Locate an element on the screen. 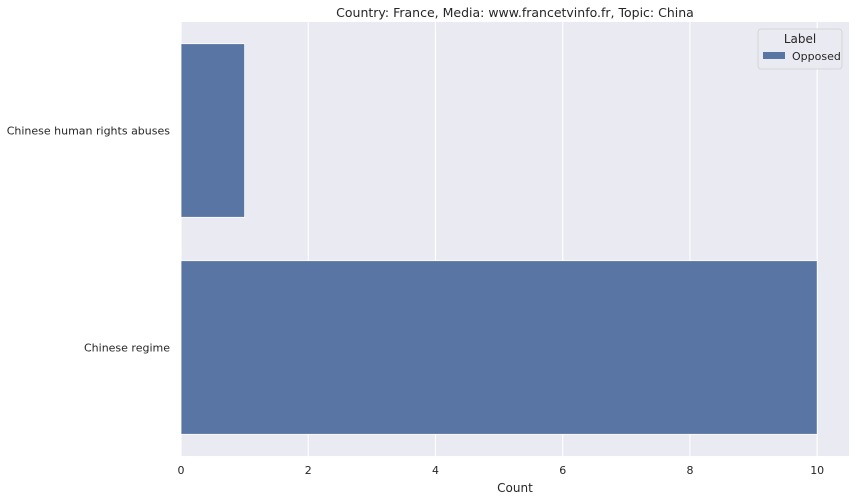  x-tick-label: 0 is located at coordinates (181, 470).